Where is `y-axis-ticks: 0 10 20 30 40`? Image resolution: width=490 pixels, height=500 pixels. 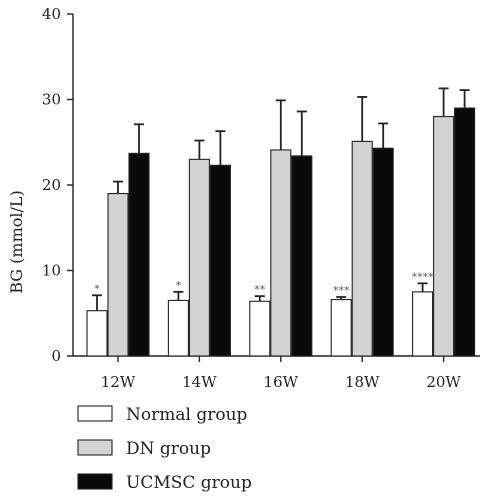
y-axis-ticks: 0 10 20 30 40 is located at coordinates (57, 185).